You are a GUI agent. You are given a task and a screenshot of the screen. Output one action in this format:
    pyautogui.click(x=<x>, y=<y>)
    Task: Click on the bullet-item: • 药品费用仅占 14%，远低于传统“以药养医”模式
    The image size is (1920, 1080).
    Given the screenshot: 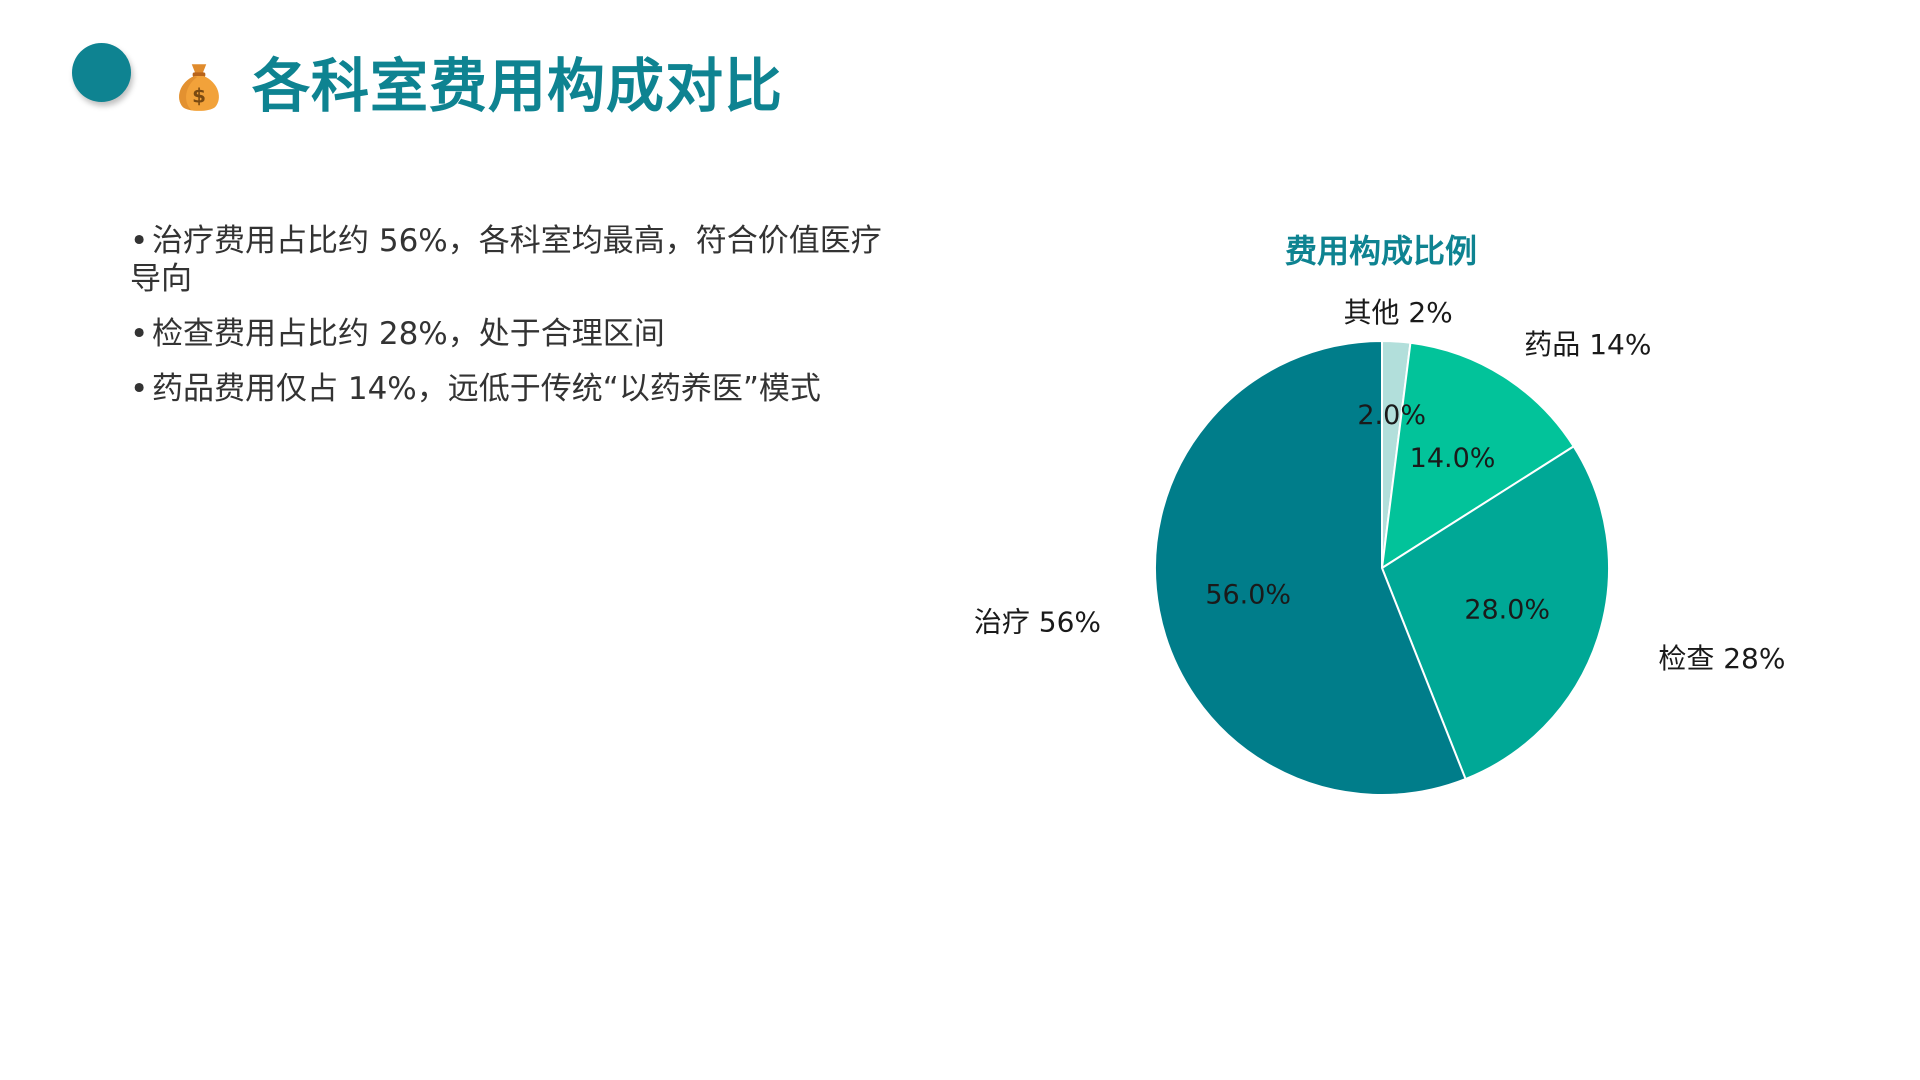 What is the action you would take?
    pyautogui.click(x=510, y=389)
    